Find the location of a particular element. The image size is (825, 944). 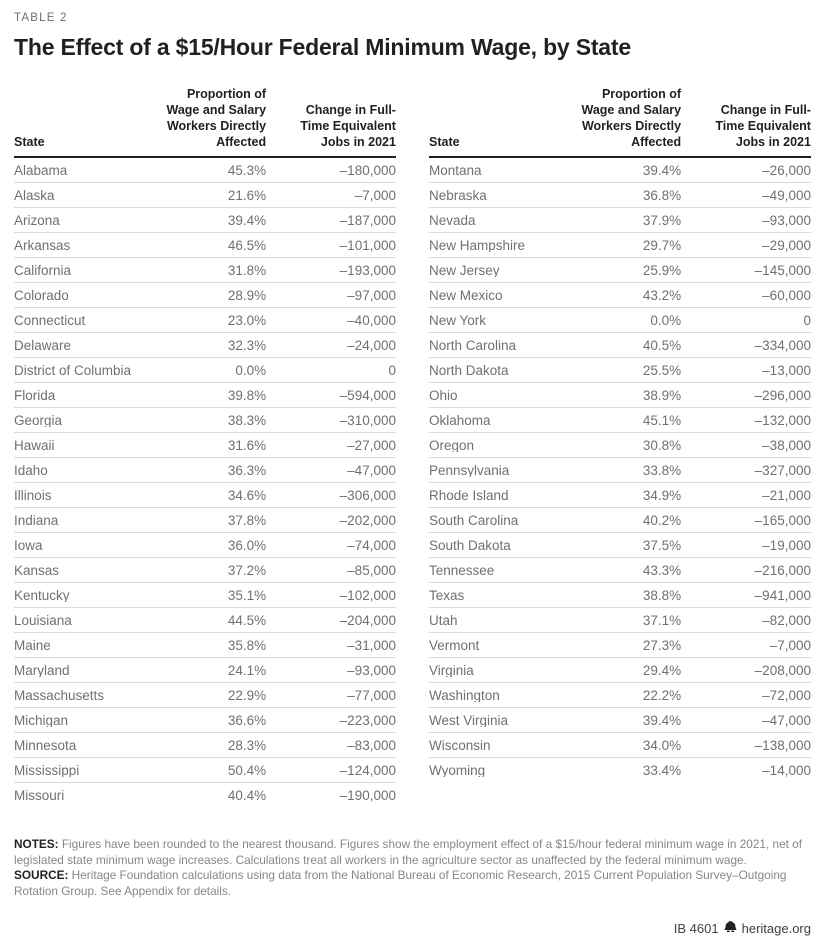

state-cell: Nevada is located at coordinates (452, 220).